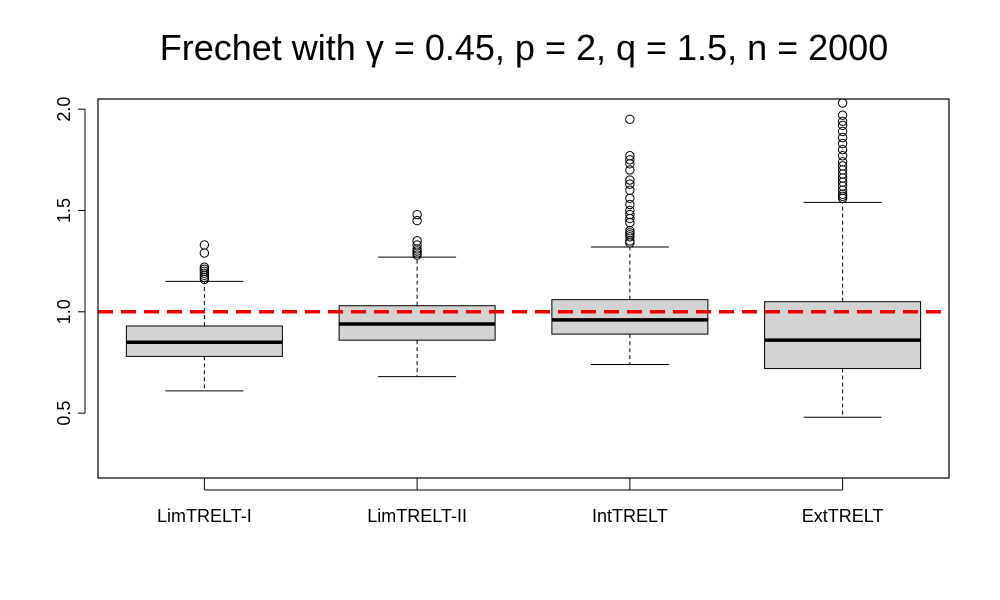 This screenshot has height=600, width=1000. I want to click on x-tick-label: LimTRELT-I, so click(204, 516).